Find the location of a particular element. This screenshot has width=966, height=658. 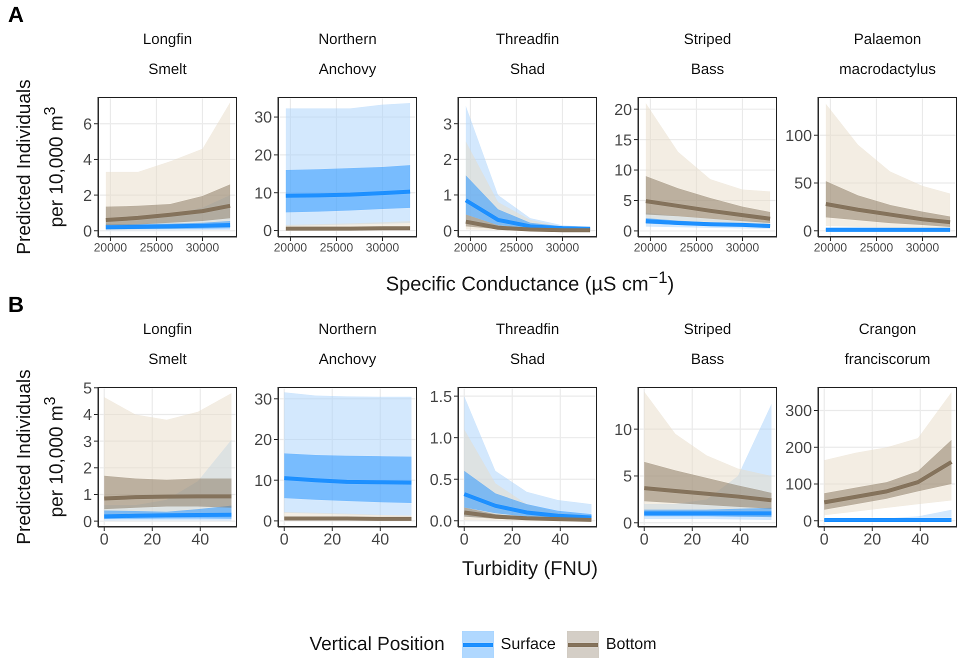

x-axis-title: Specific Conductance (µS cm$^{−1}$) is located at coordinates (530, 282).